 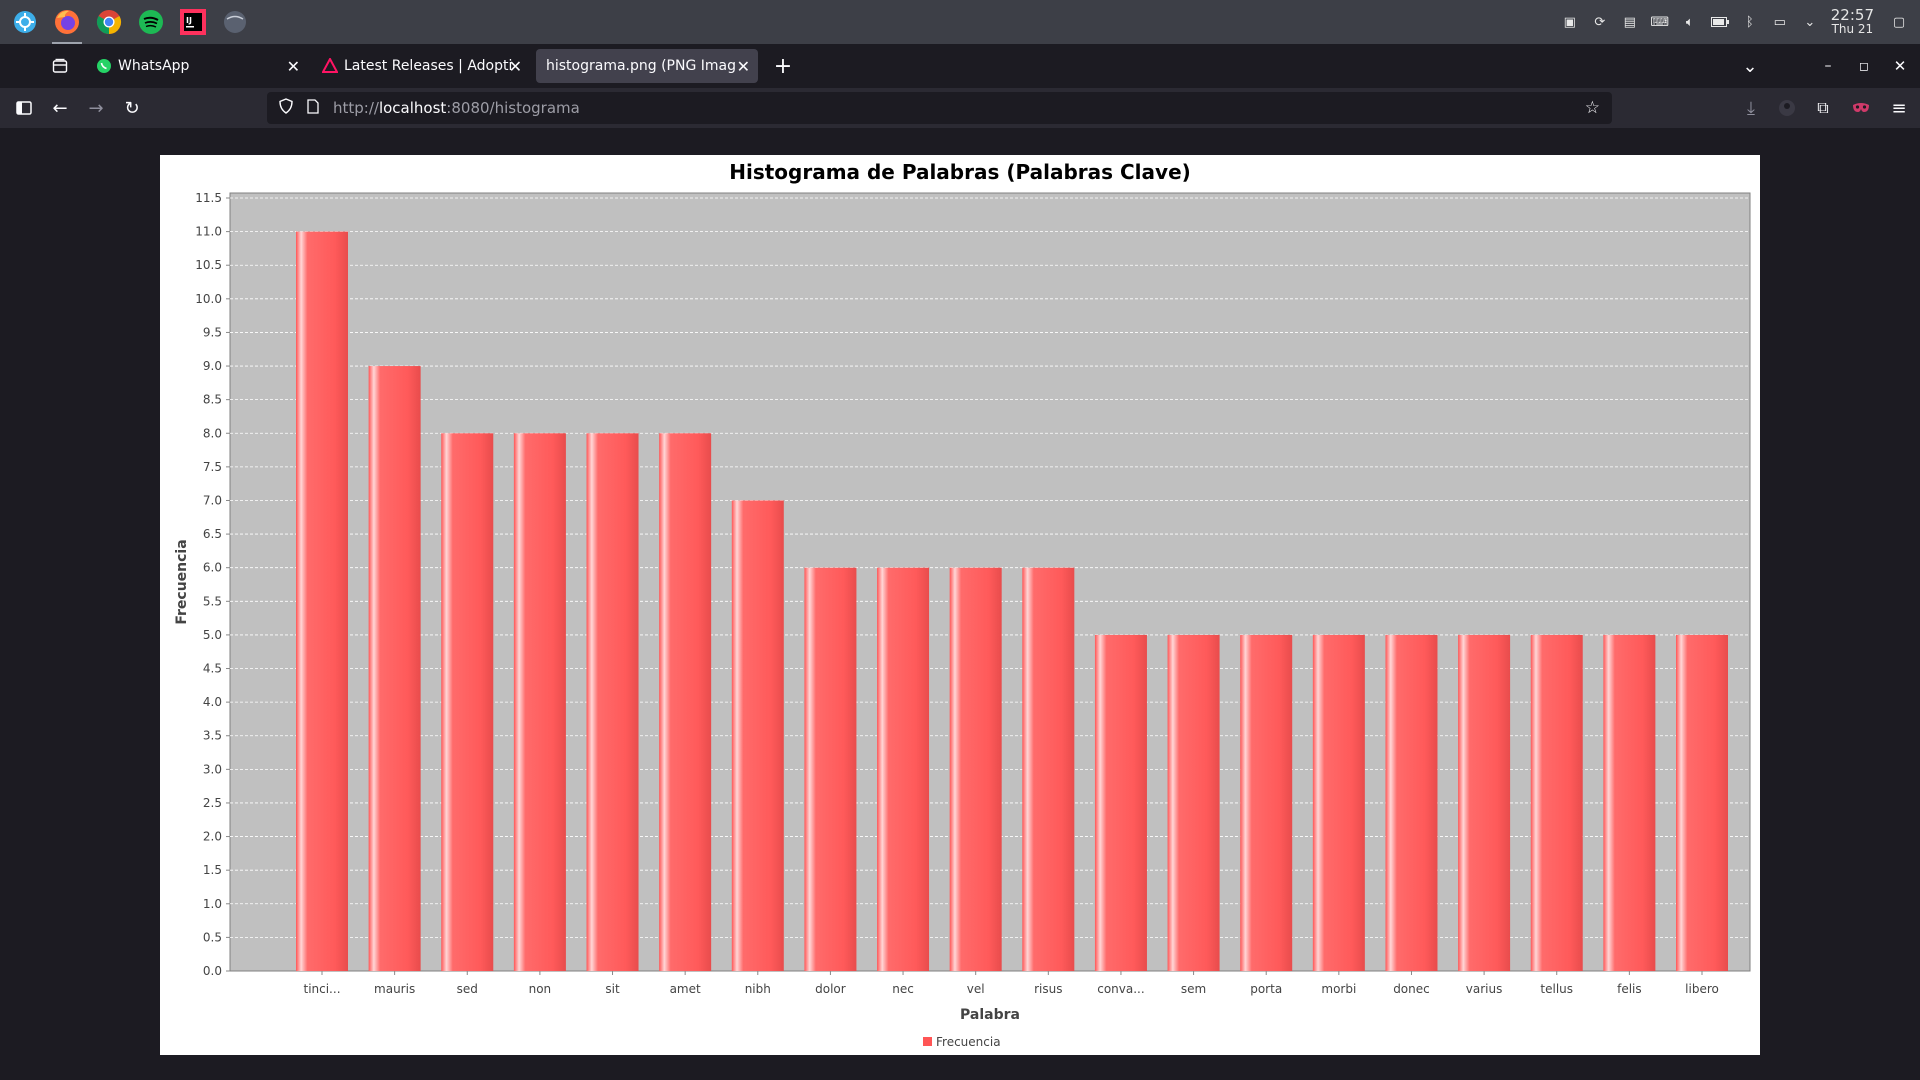 I want to click on y-tick-label: 4.5, so click(x=212, y=669).